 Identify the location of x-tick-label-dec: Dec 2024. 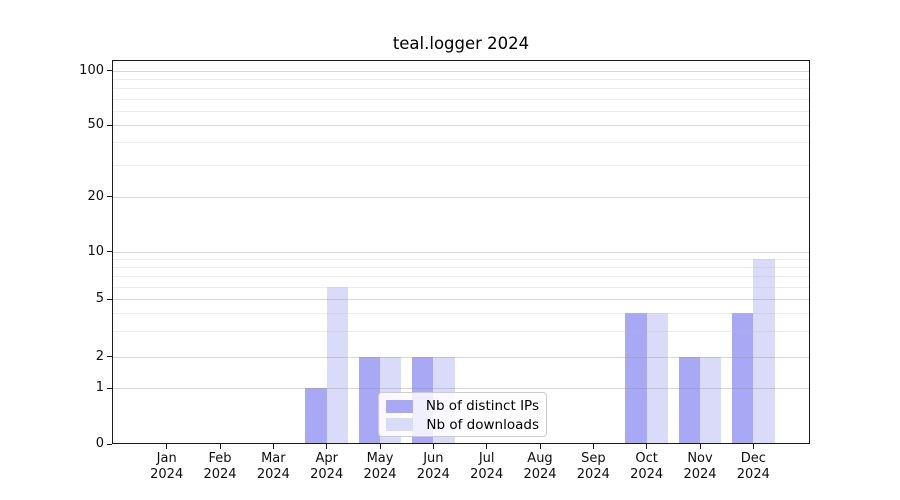
(753, 466).